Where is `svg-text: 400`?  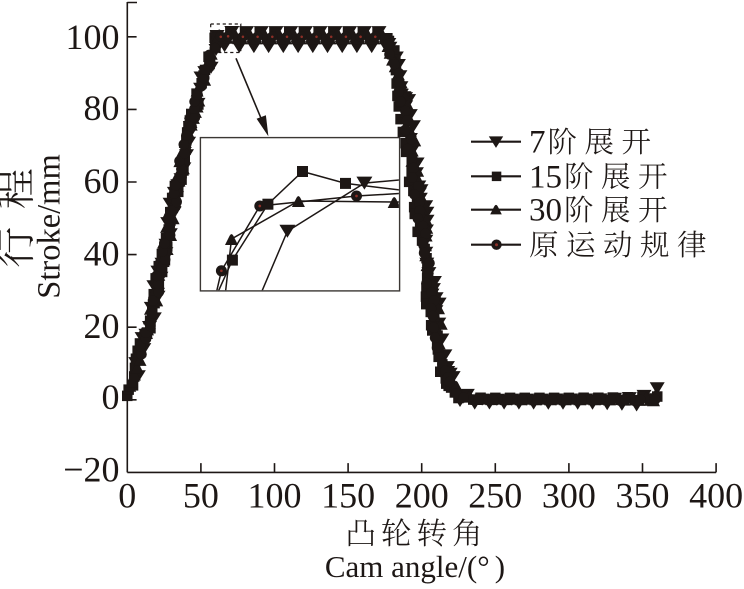
svg-text: 400 is located at coordinates (716, 496).